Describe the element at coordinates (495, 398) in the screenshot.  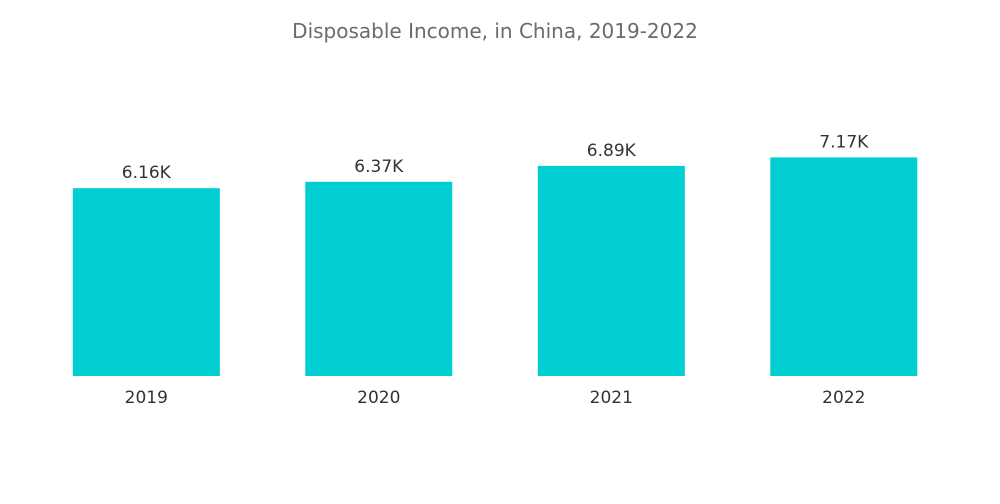
I see `x-axis-tick-labels: 2019 2020 2021 2022` at that location.